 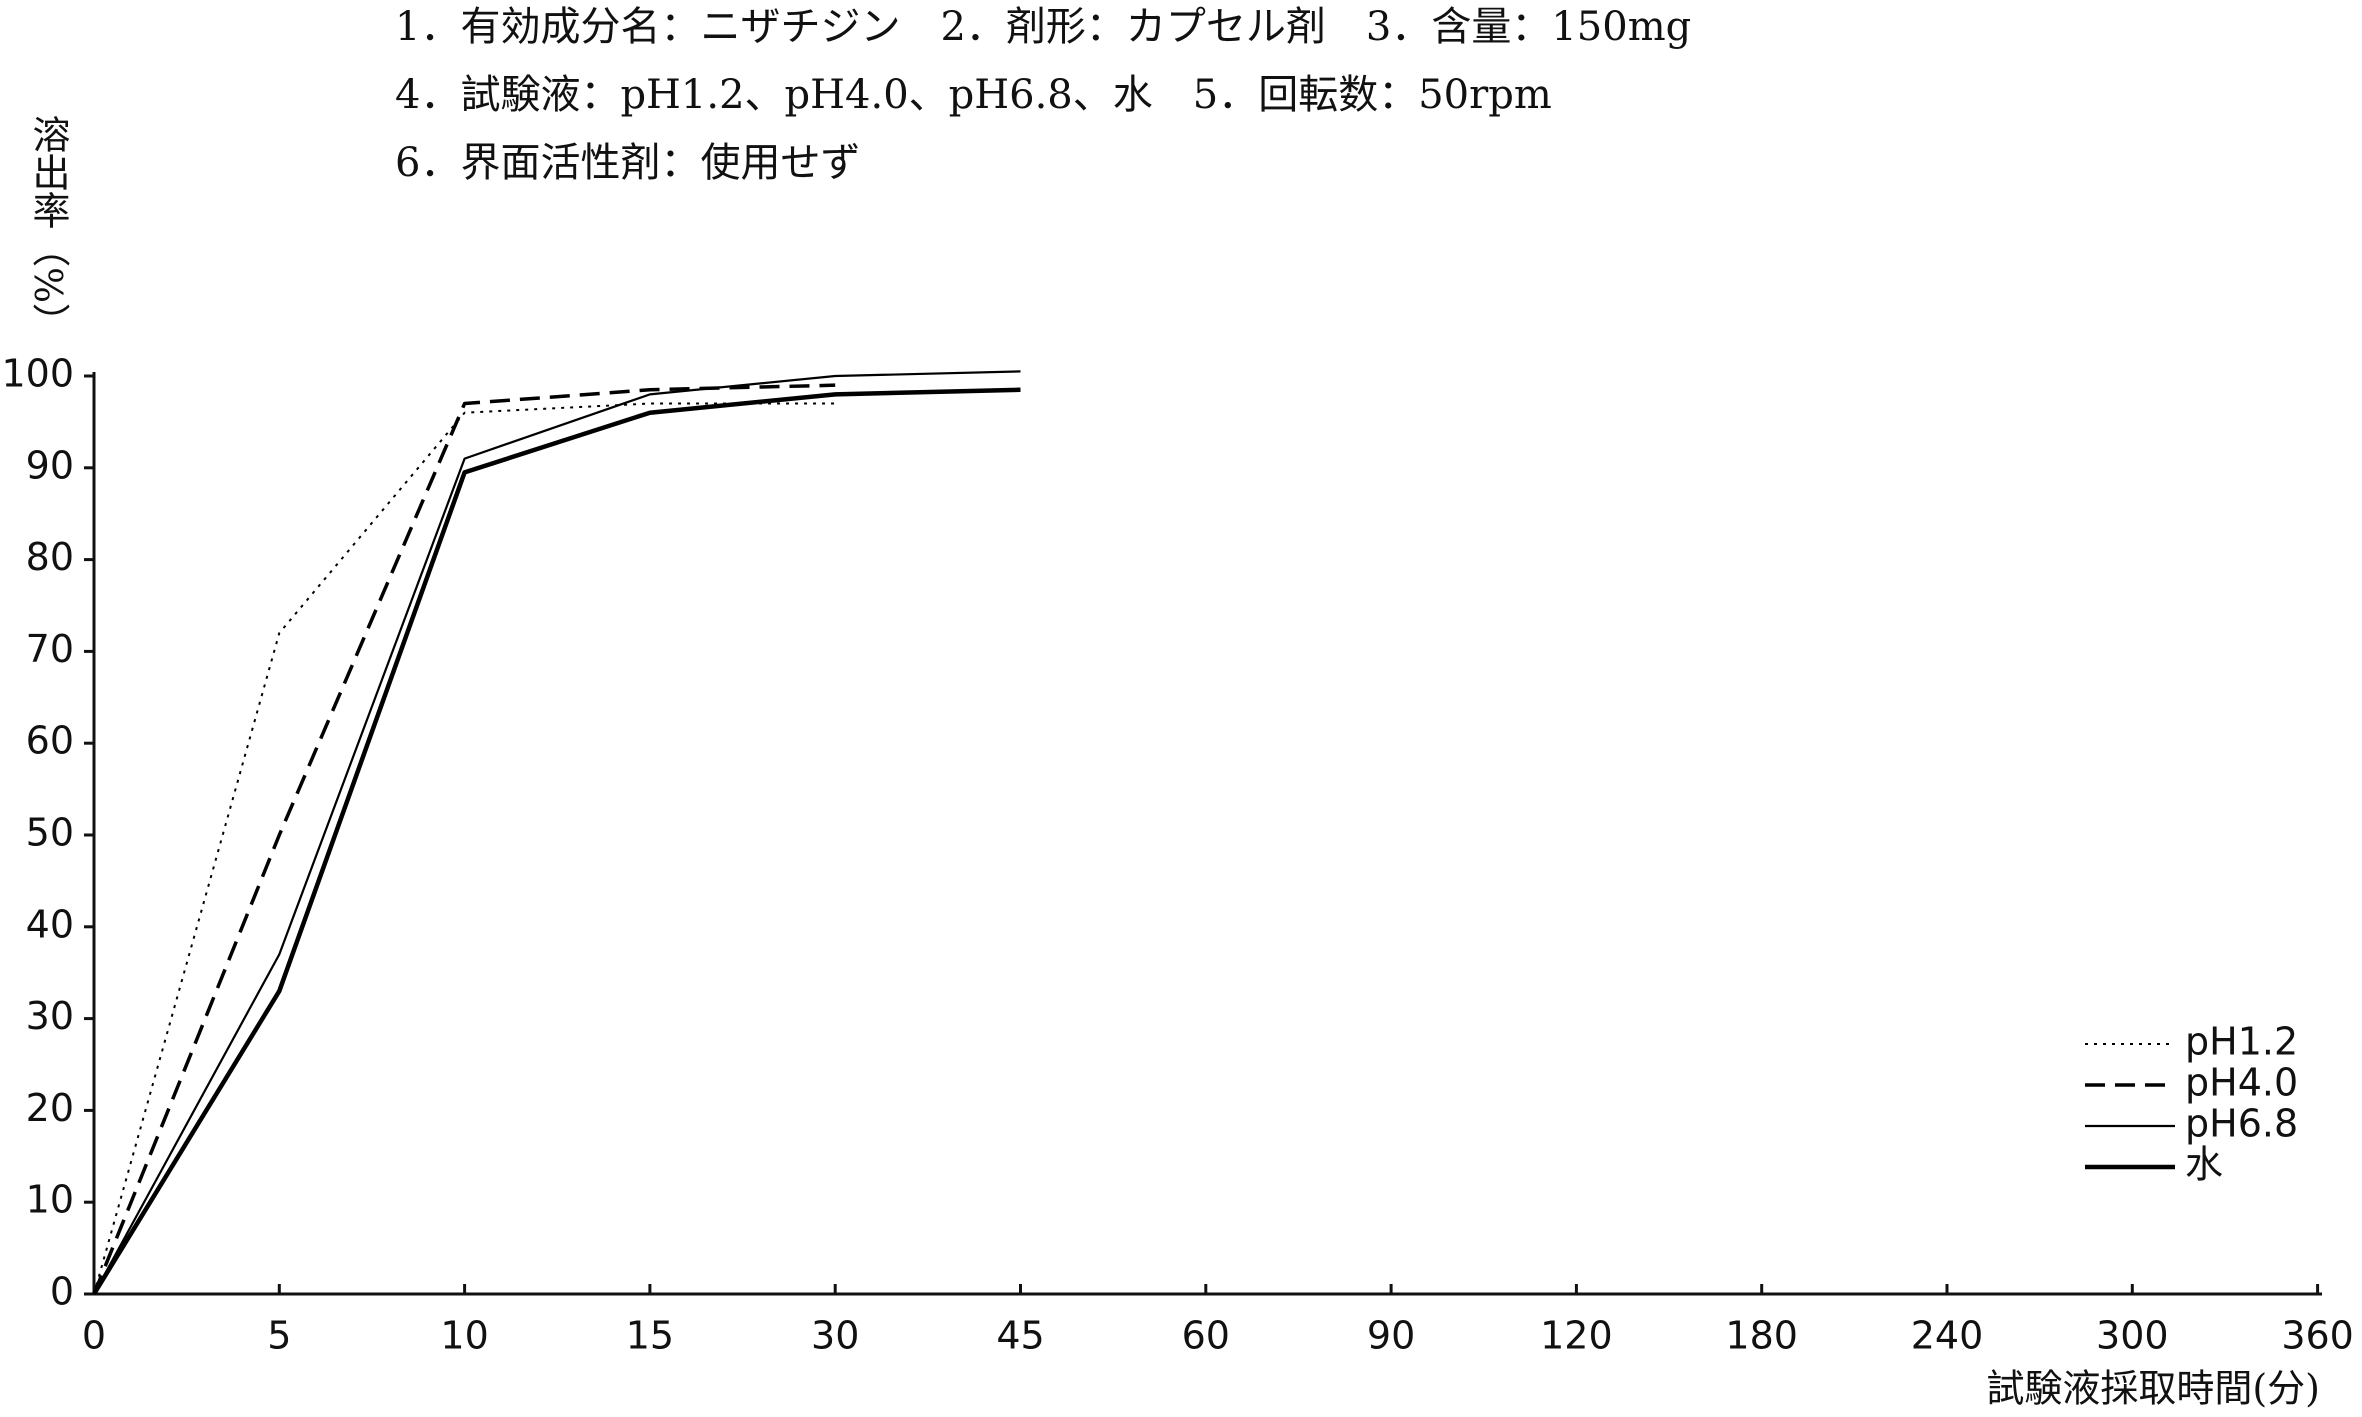 I want to click on annotation: 4．試験液：pH1.2、pH4.0、pH6.8、水 5．回転数：50rpm, so click(x=973, y=95).